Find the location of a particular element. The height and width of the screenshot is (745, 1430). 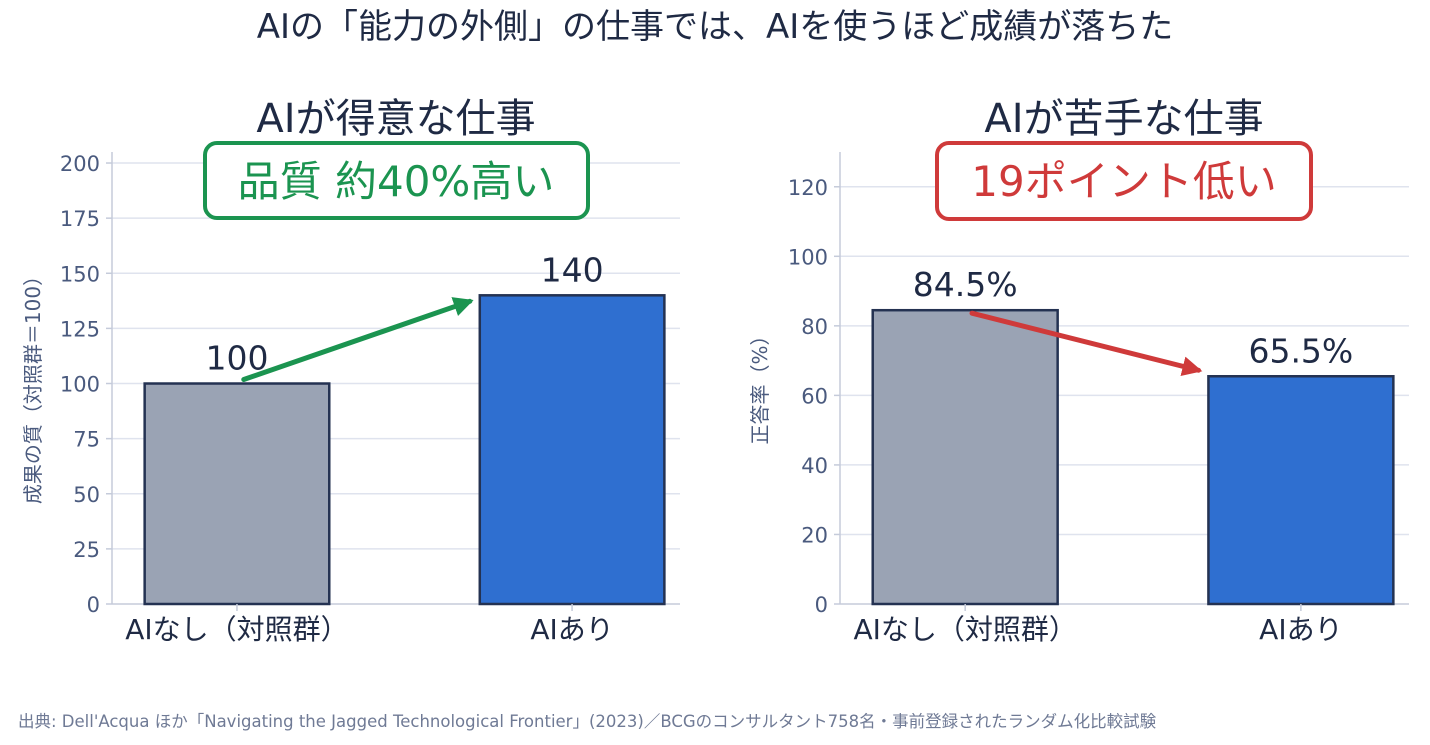

y-tick-label: 150 is located at coordinates (80, 274).